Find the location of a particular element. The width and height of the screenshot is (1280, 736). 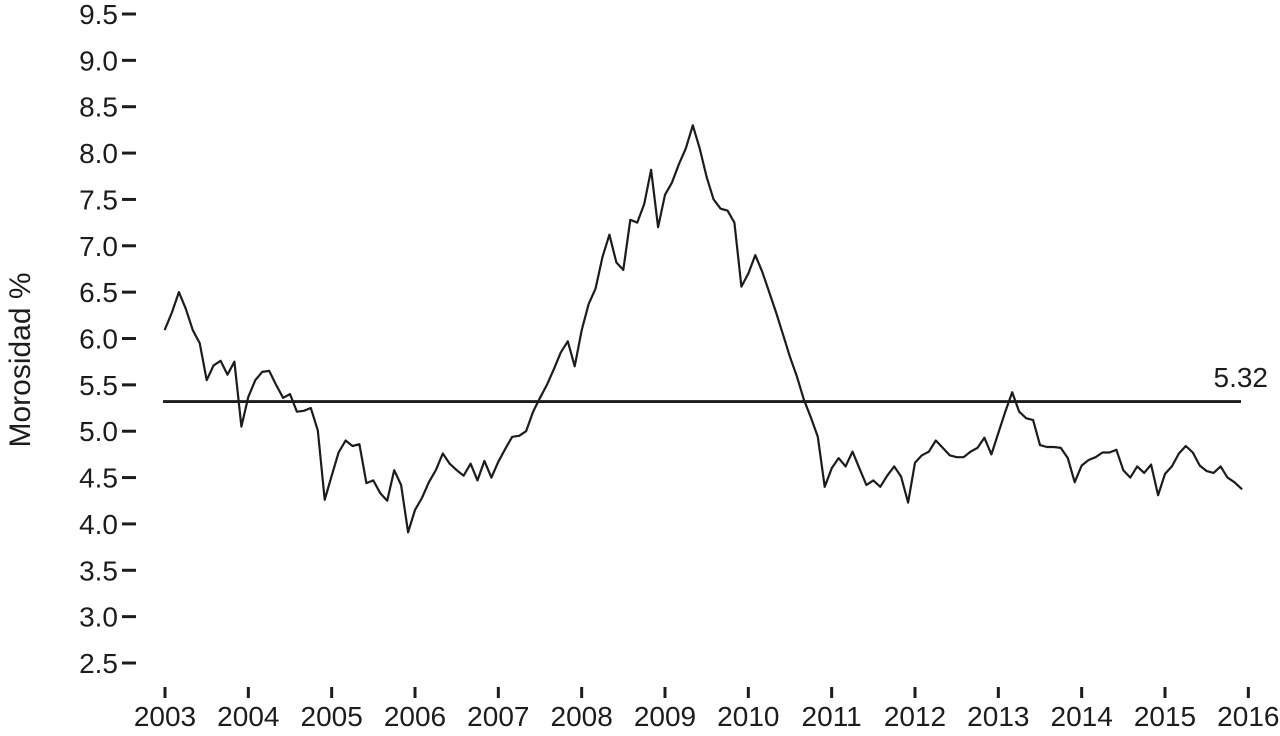

y-tick-label: 4.5 is located at coordinates (98, 478).